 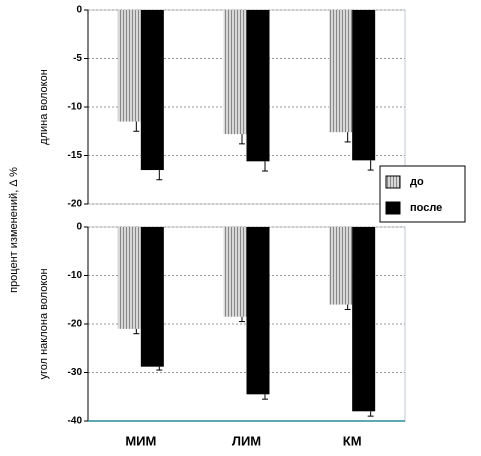 I want to click on legend-label: до, so click(x=417, y=182).